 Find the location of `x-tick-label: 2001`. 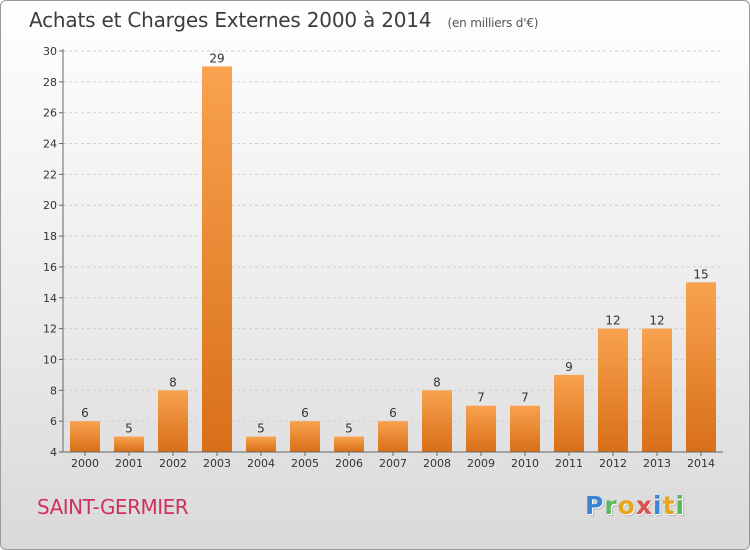

x-tick-label: 2001 is located at coordinates (129, 463).